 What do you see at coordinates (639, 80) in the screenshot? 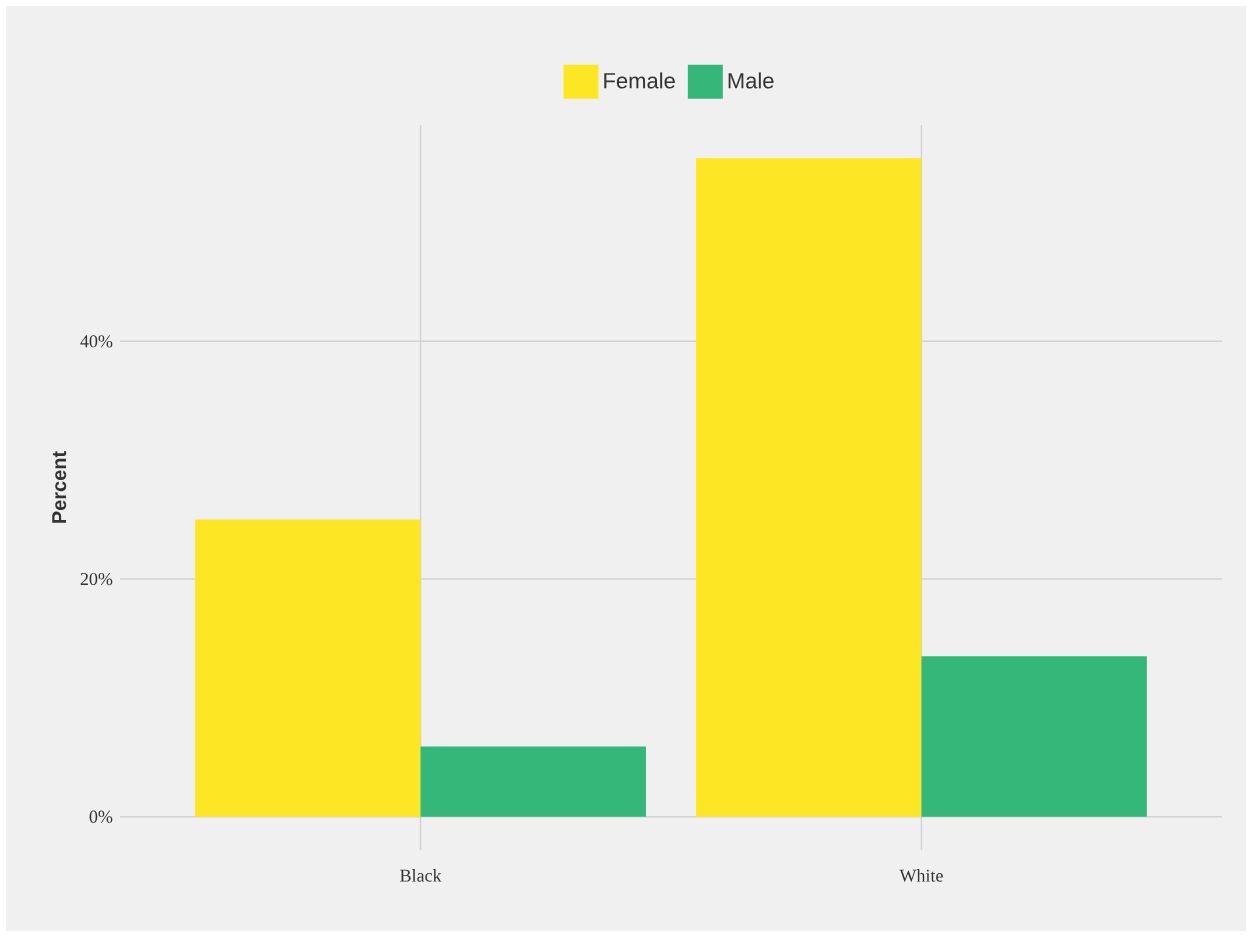
I see `legend-label: Female` at bounding box center [639, 80].